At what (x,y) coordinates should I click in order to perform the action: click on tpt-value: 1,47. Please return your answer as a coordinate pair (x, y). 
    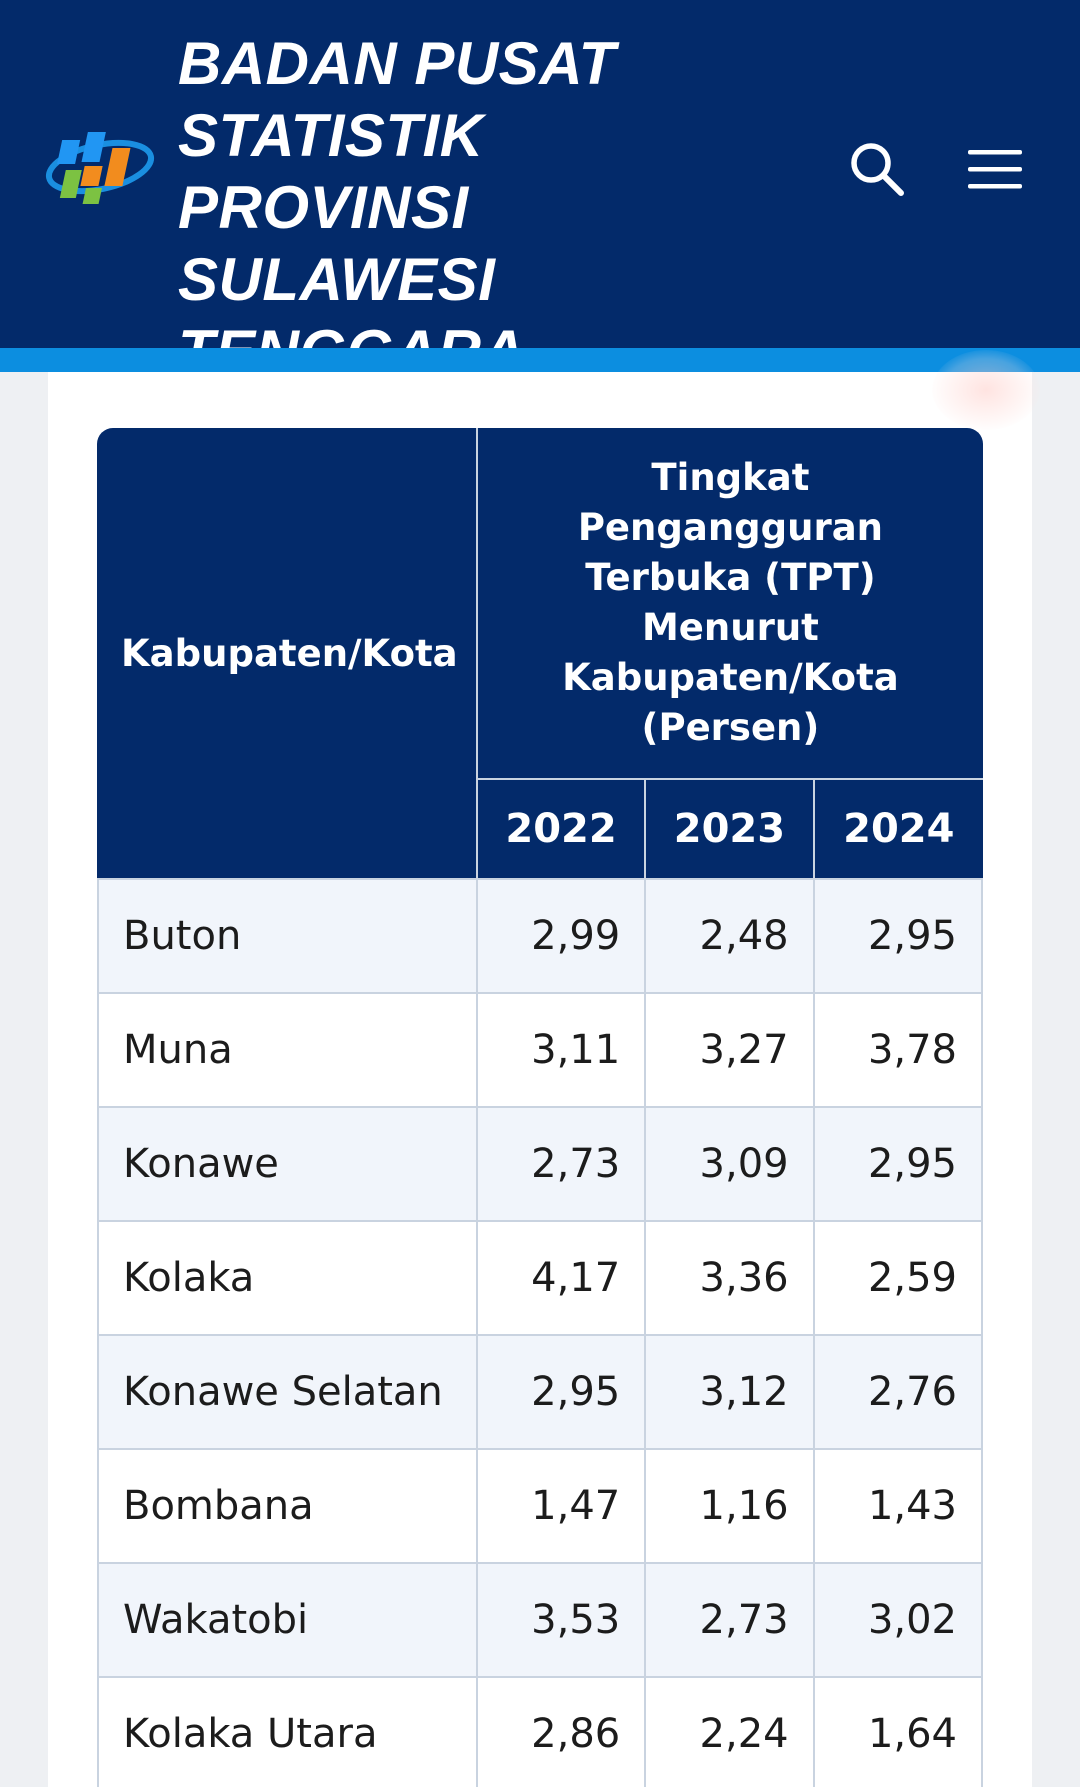
    Looking at the image, I should click on (562, 1507).